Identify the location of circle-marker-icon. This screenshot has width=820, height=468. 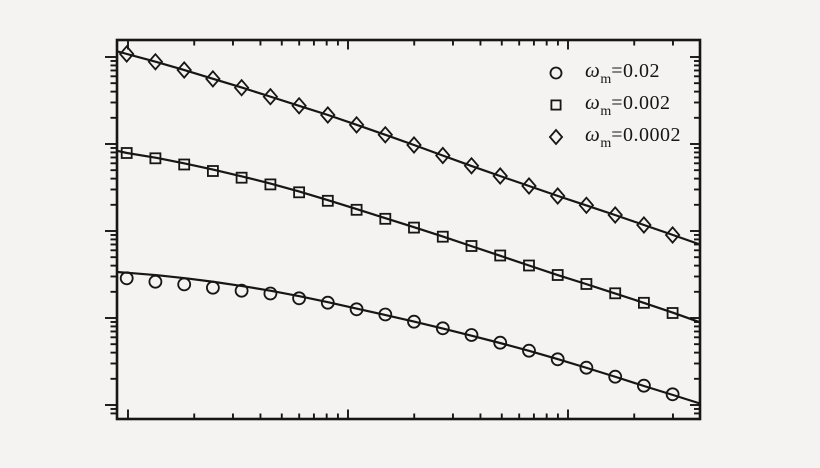
(556, 73).